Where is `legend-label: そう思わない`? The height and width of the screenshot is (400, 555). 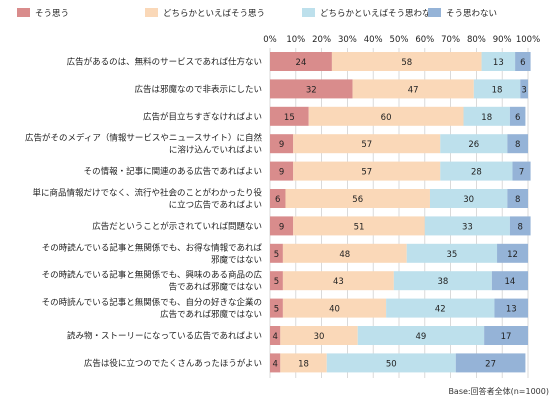 legend-label: そう思わない is located at coordinates (471, 14).